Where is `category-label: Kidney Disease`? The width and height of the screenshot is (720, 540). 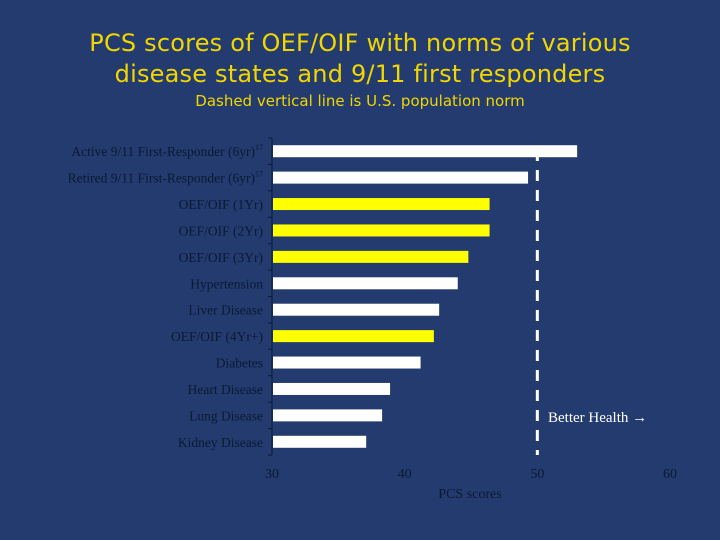 category-label: Kidney Disease is located at coordinates (220, 442).